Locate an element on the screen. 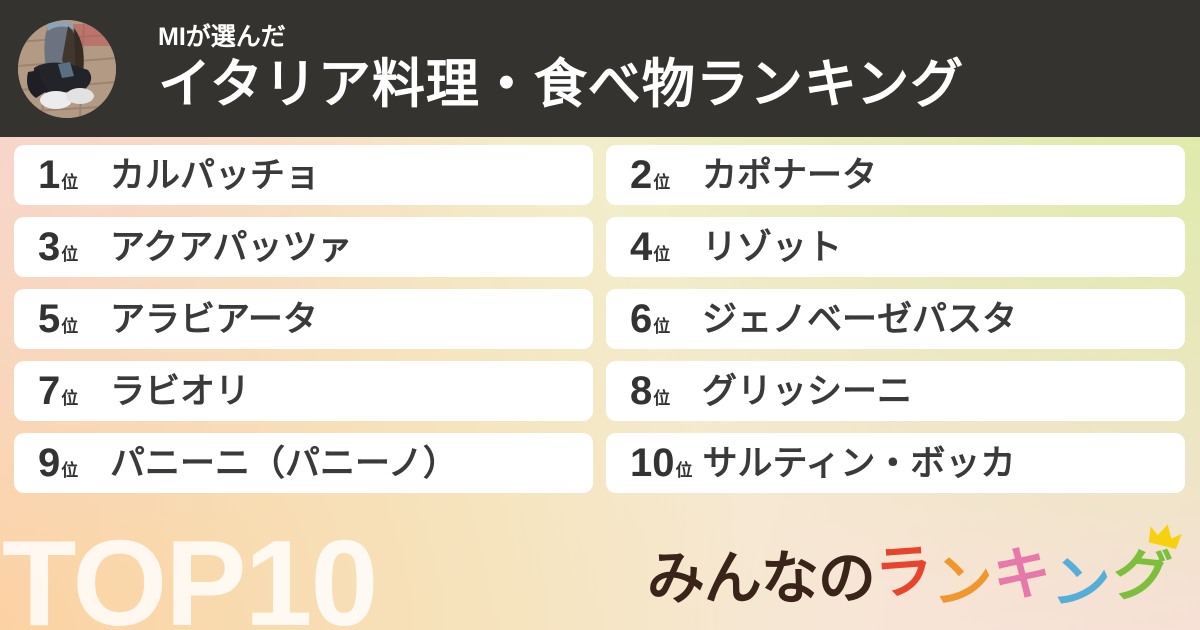 This screenshot has width=1200, height=630. item-name: カポナータ is located at coordinates (790, 175).